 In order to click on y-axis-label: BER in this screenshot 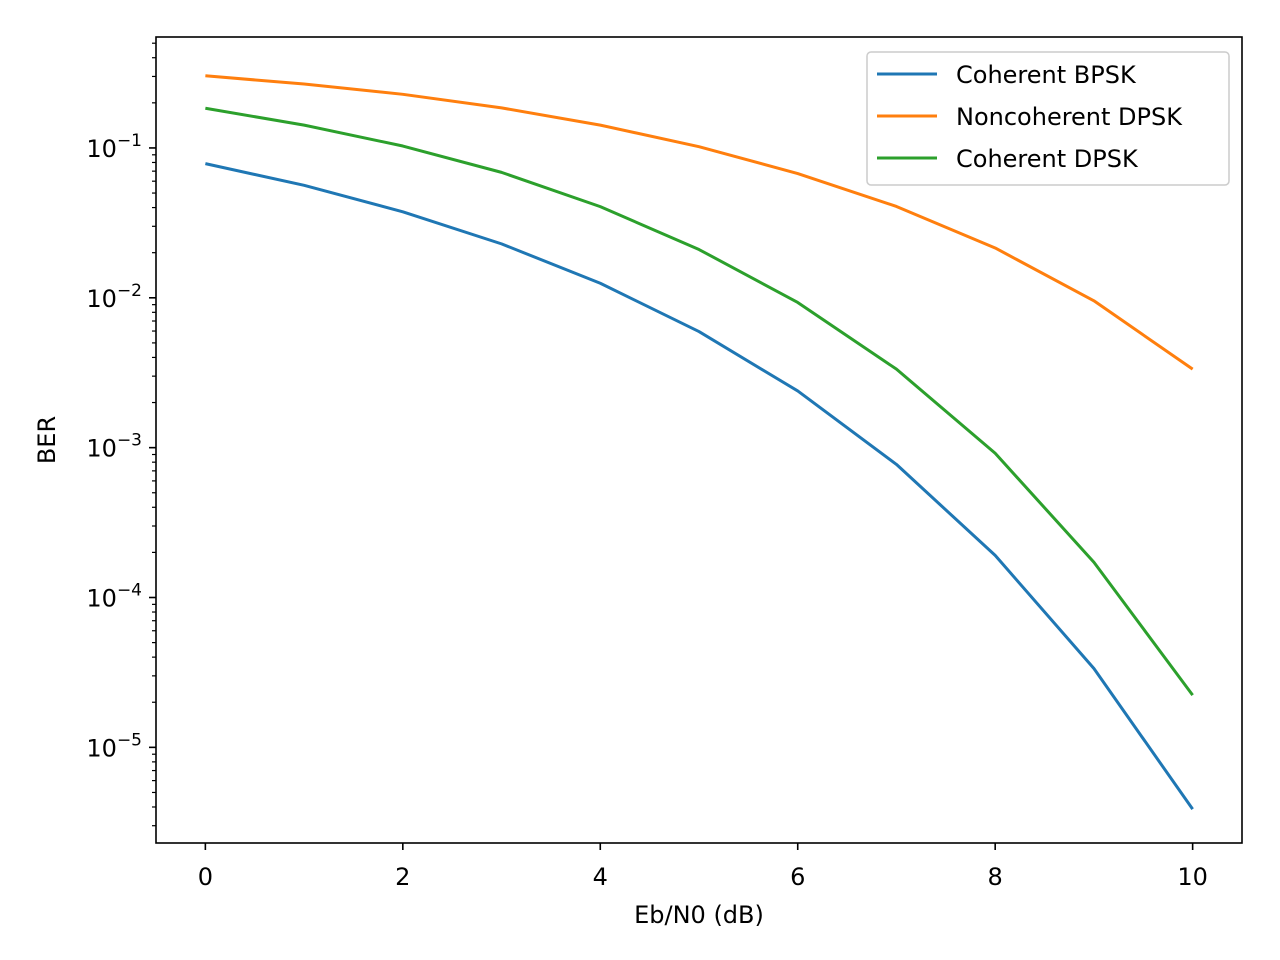, I will do `click(47, 440)`.